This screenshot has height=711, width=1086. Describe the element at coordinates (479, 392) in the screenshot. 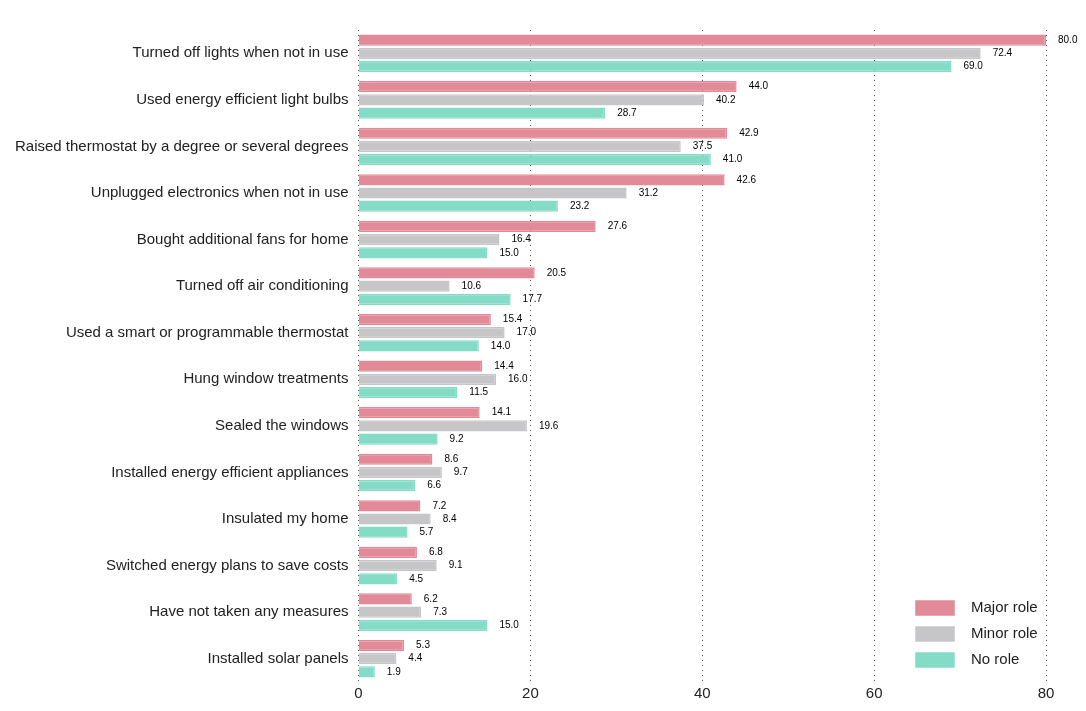

I see `data-label: 11.5` at that location.